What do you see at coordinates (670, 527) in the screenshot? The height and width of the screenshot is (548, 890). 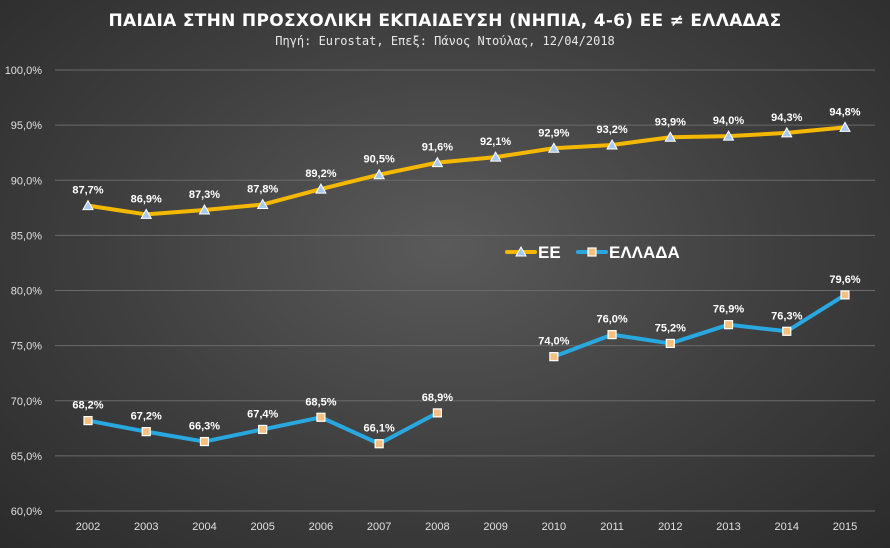 I see `x-tick-label: 2012` at bounding box center [670, 527].